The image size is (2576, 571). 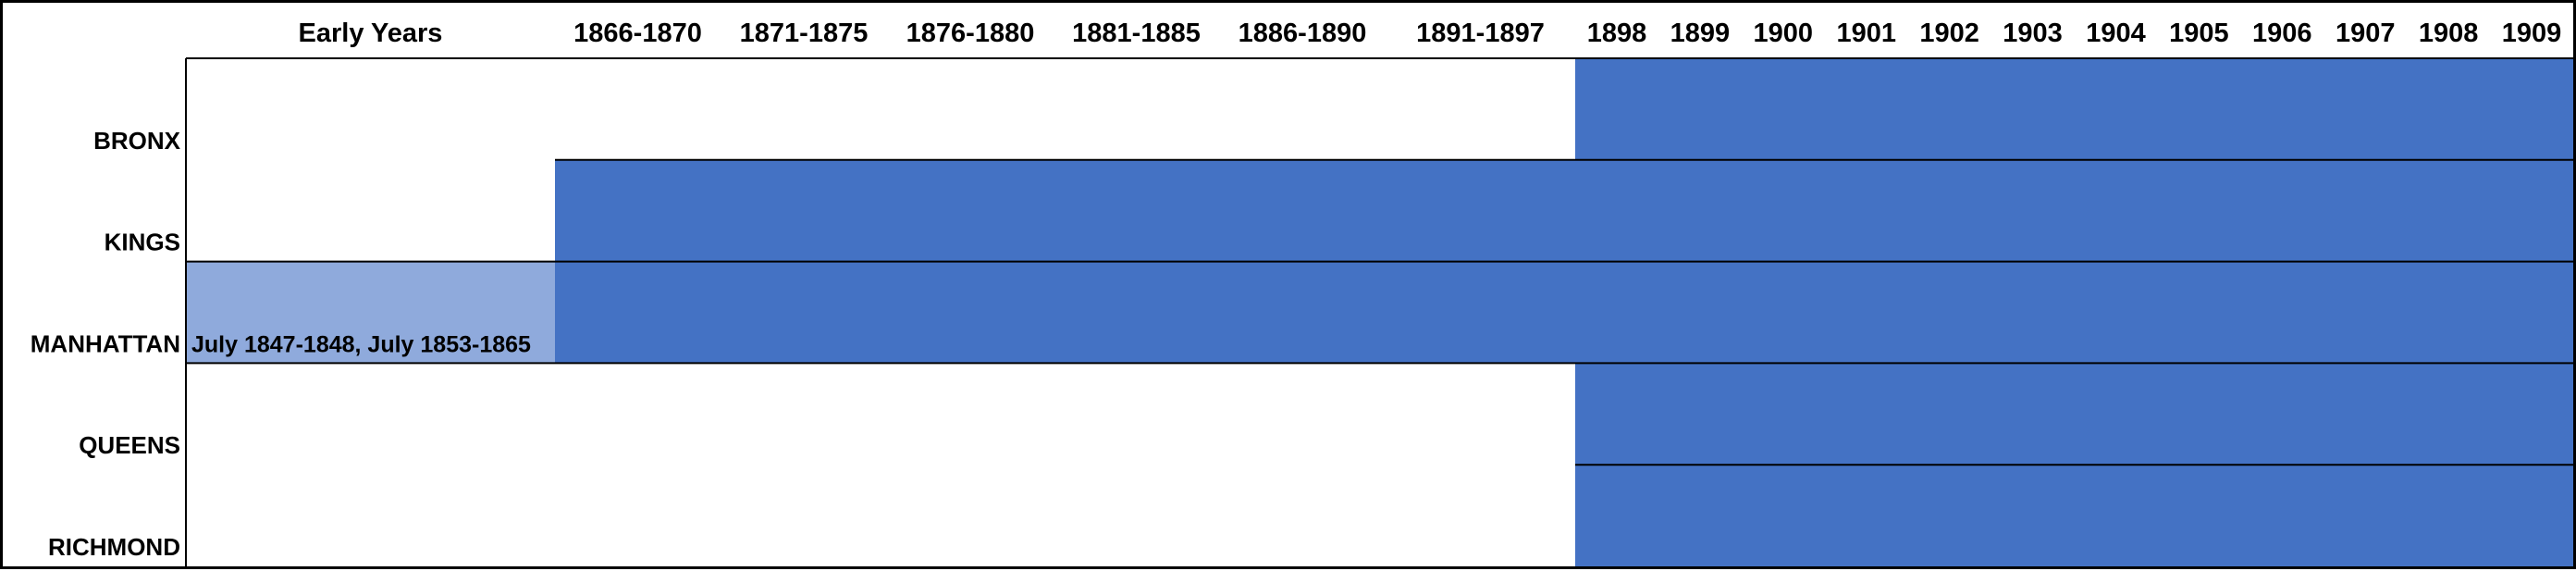 What do you see at coordinates (2116, 33) in the screenshot?
I see `column-header: 1904` at bounding box center [2116, 33].